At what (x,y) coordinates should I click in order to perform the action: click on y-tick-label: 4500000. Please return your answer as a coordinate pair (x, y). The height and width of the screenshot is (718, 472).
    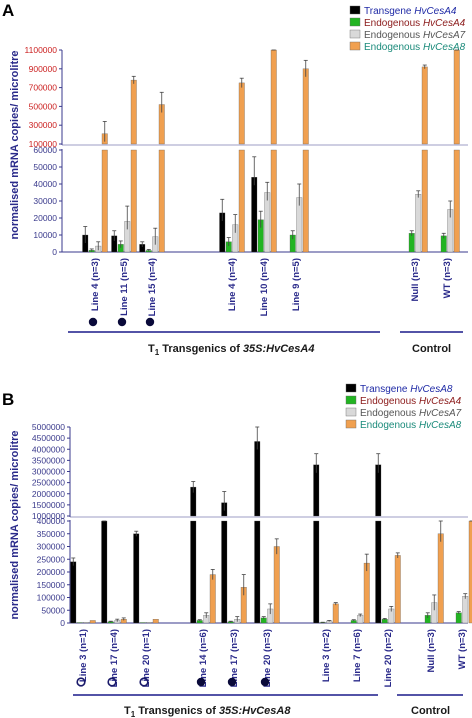
    Looking at the image, I should click on (48, 438).